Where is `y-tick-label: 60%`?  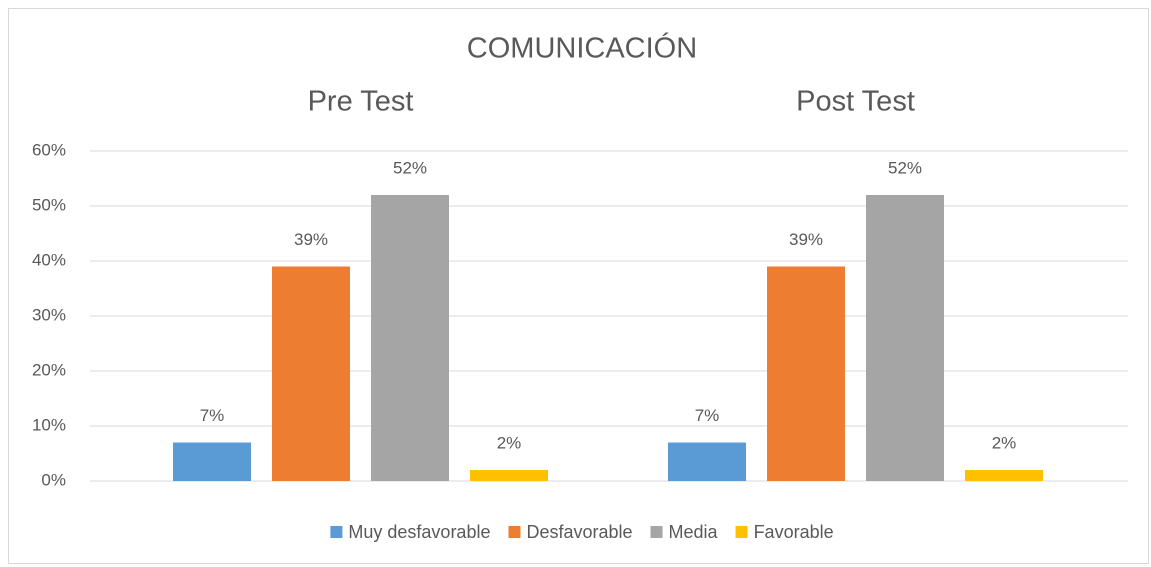
y-tick-label: 60% is located at coordinates (49, 149).